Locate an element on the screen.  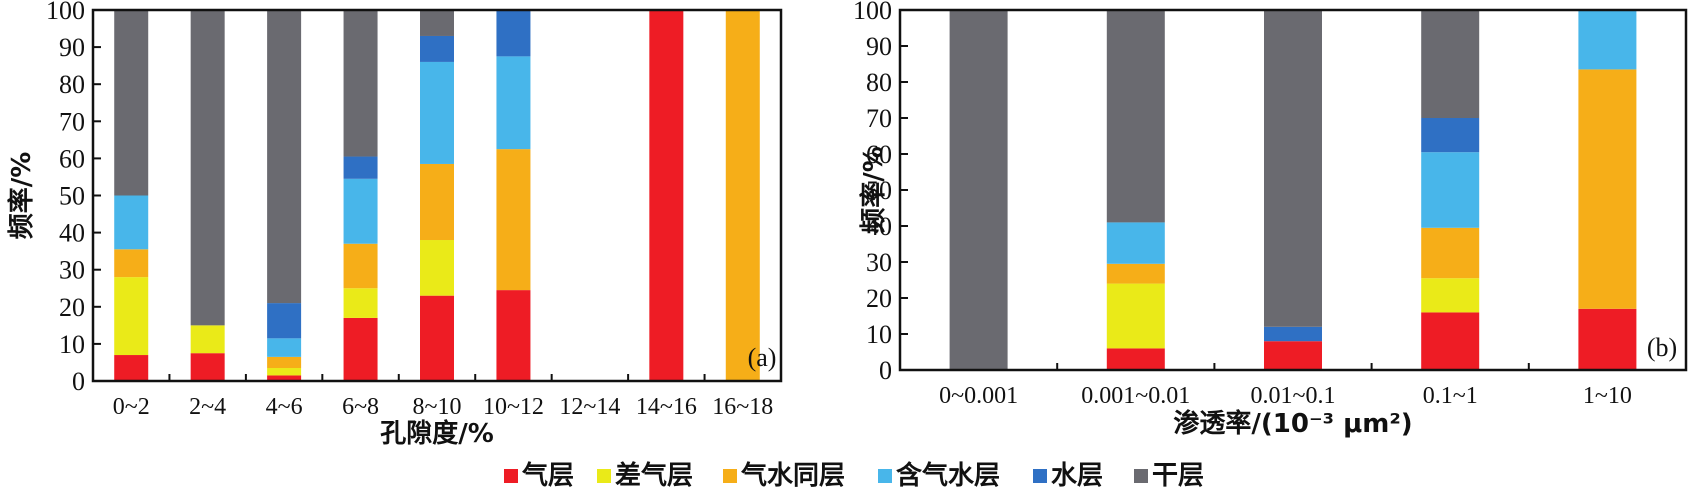
x-tick-label: 8~10 is located at coordinates (437, 407).